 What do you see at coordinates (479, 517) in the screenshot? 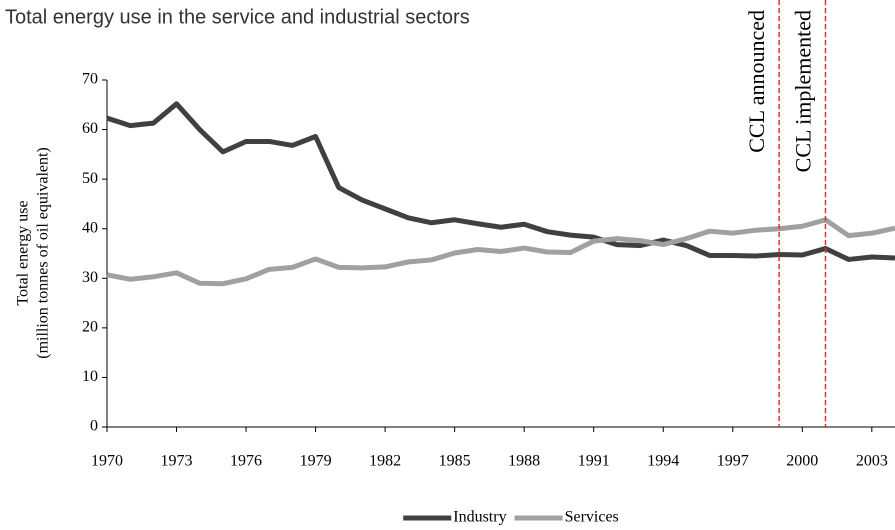
I see `legend-label: Industry` at bounding box center [479, 517].